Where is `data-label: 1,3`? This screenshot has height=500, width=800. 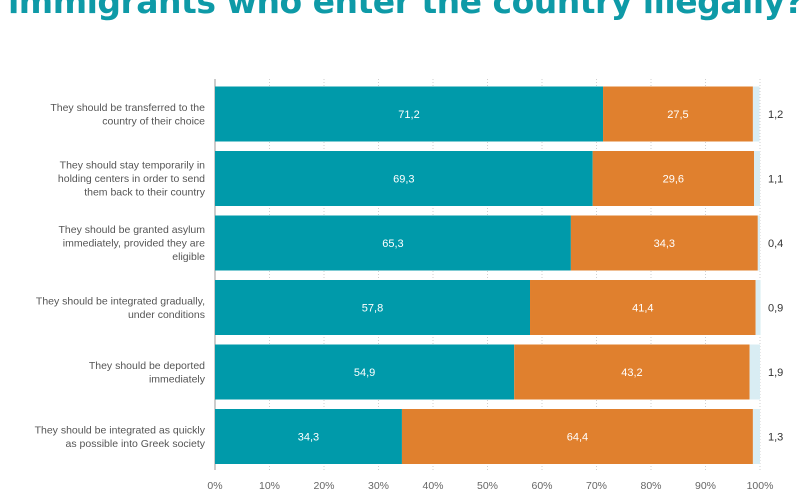
data-label: 1,3 is located at coordinates (775, 438).